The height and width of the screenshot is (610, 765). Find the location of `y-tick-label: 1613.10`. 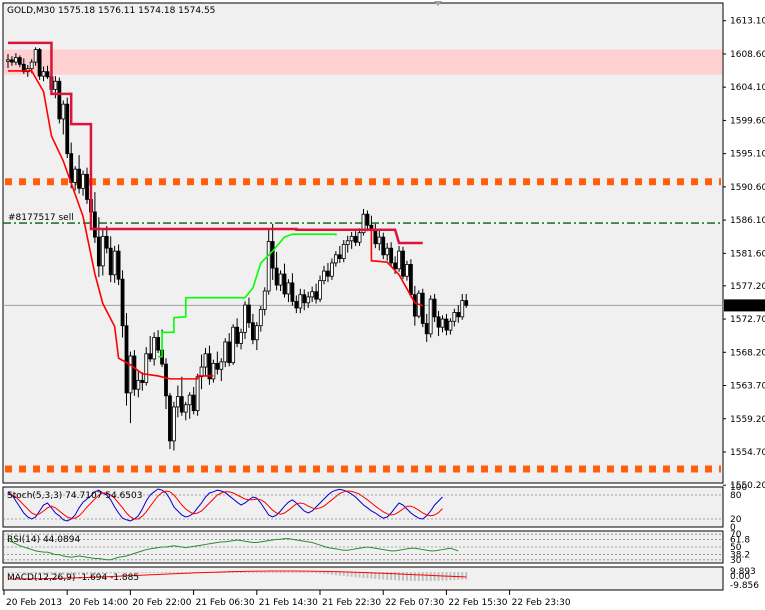

y-tick-label: 1613.10 is located at coordinates (747, 22).